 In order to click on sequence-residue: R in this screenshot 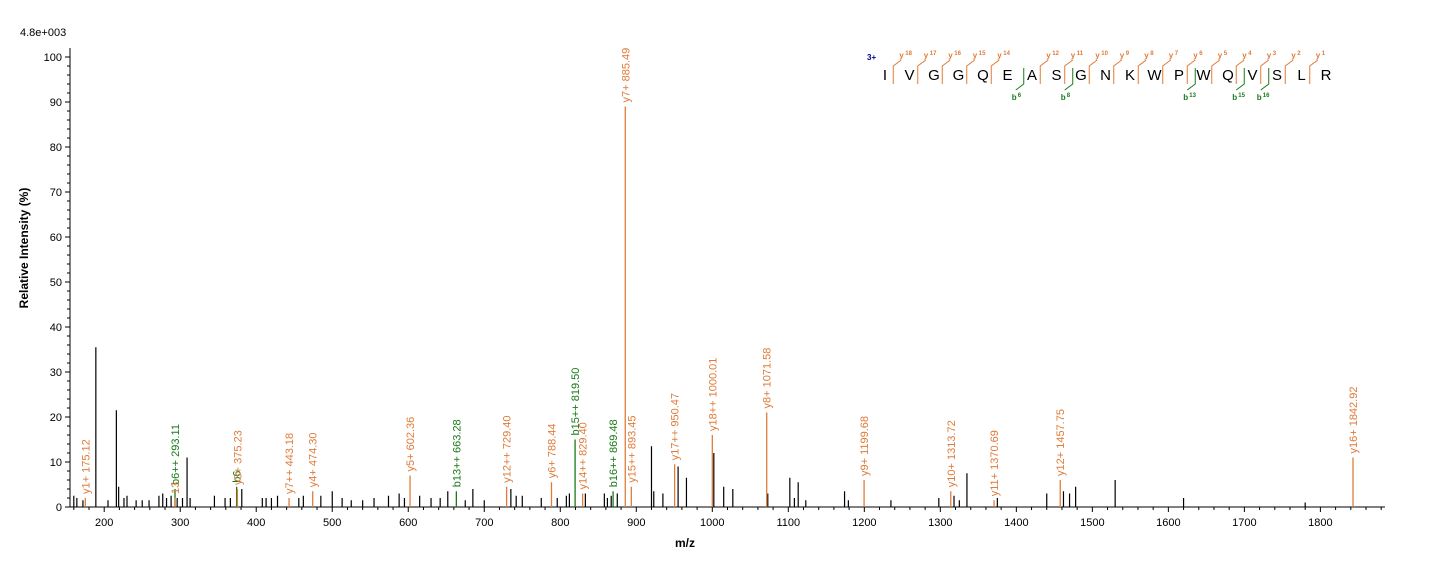, I will do `click(1326, 75)`.